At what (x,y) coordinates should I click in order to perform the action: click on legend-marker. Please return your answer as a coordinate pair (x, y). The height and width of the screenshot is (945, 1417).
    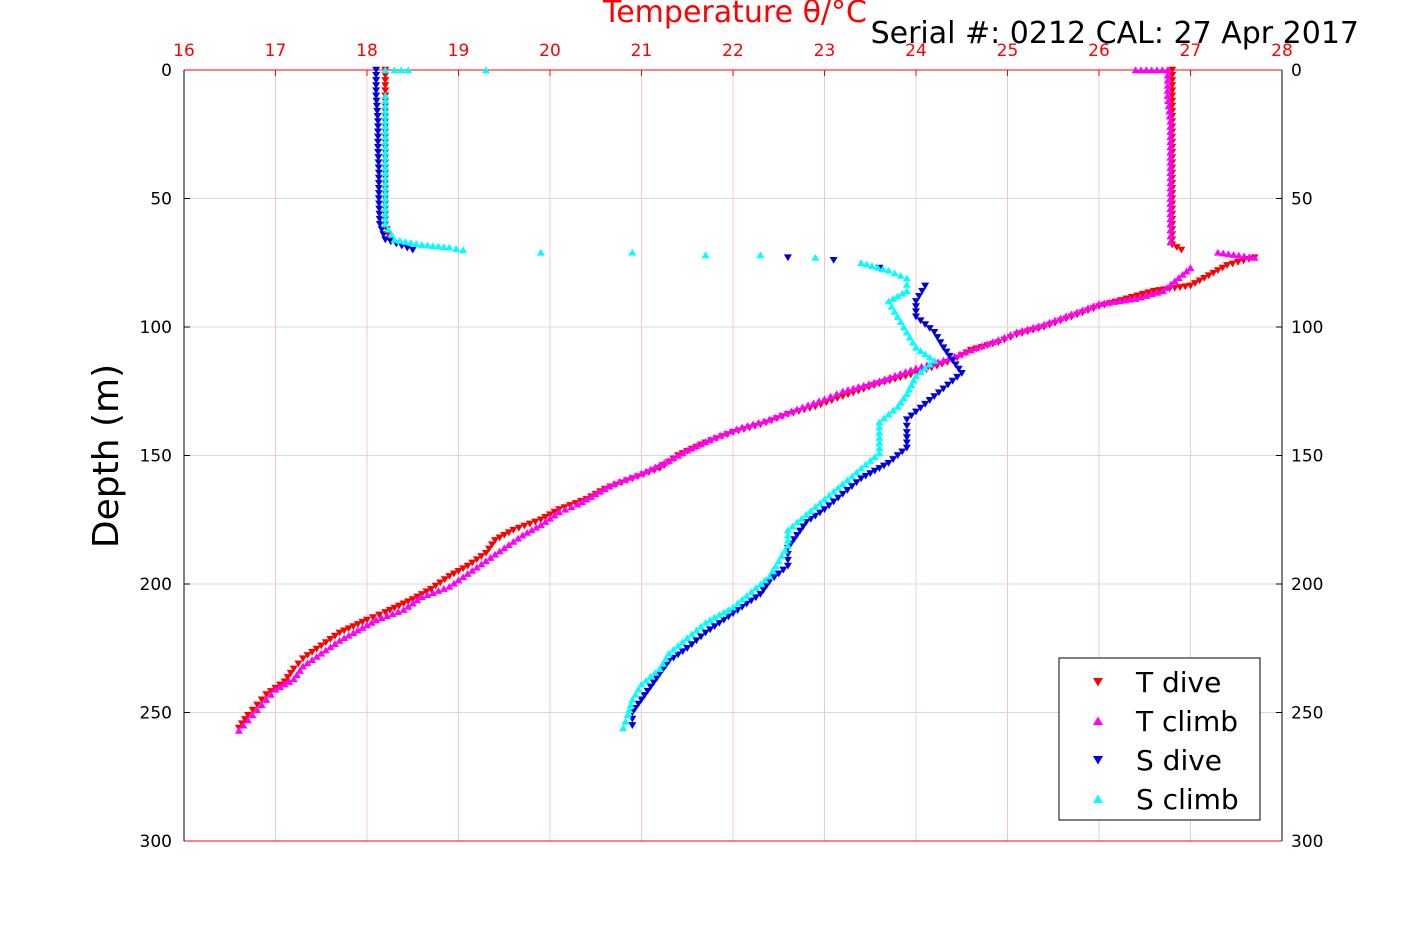
    Looking at the image, I should click on (1098, 682).